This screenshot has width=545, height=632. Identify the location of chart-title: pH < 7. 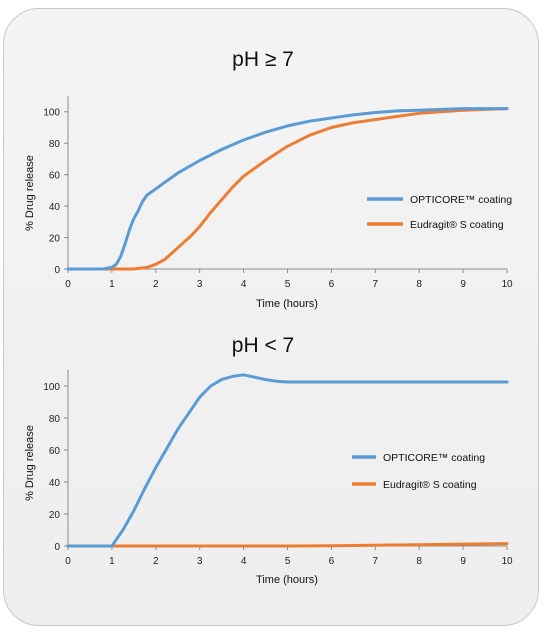
(263, 345).